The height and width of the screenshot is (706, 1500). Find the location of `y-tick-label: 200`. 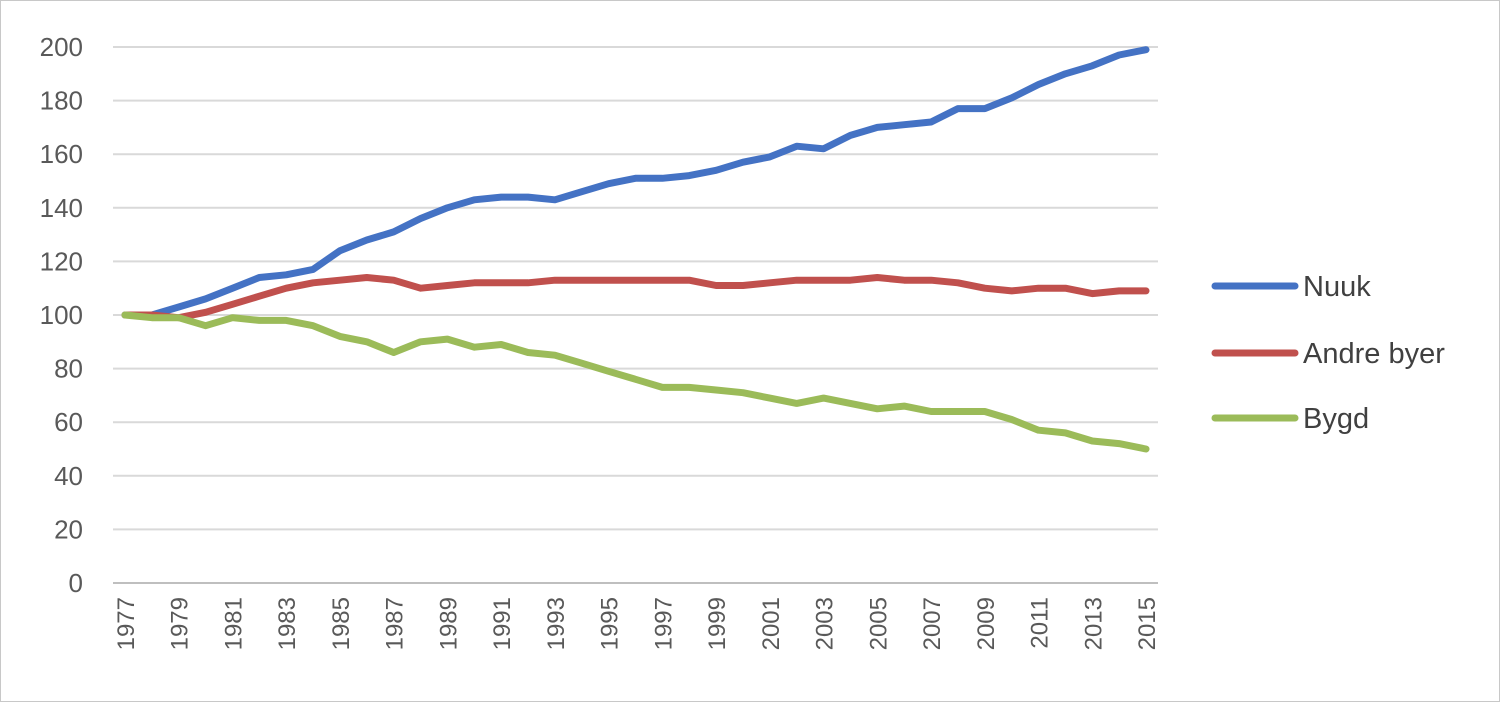

y-tick-label: 200 is located at coordinates (61, 47).